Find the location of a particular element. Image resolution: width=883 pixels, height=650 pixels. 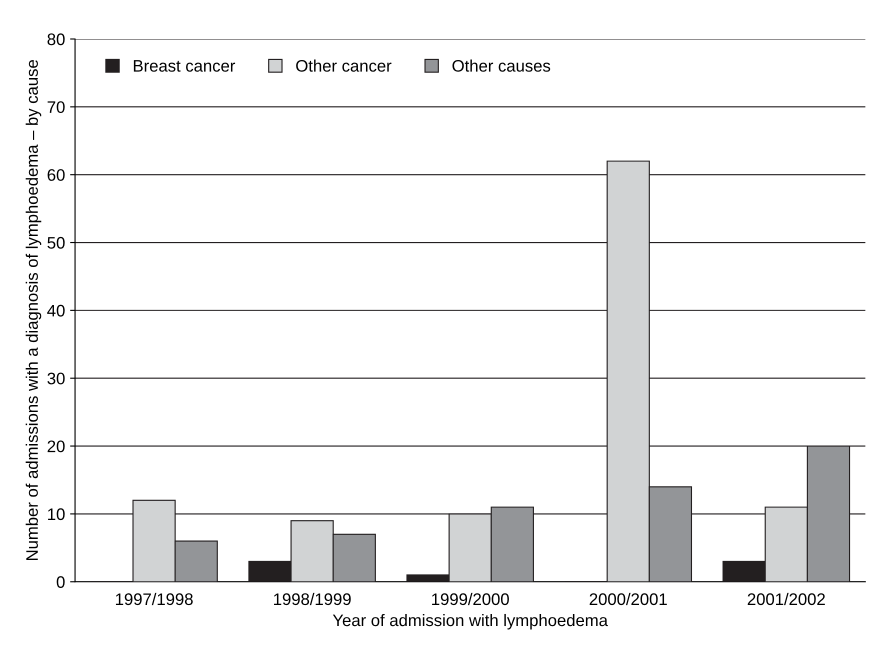

x-tick-label: 1997/1998 is located at coordinates (154, 599).